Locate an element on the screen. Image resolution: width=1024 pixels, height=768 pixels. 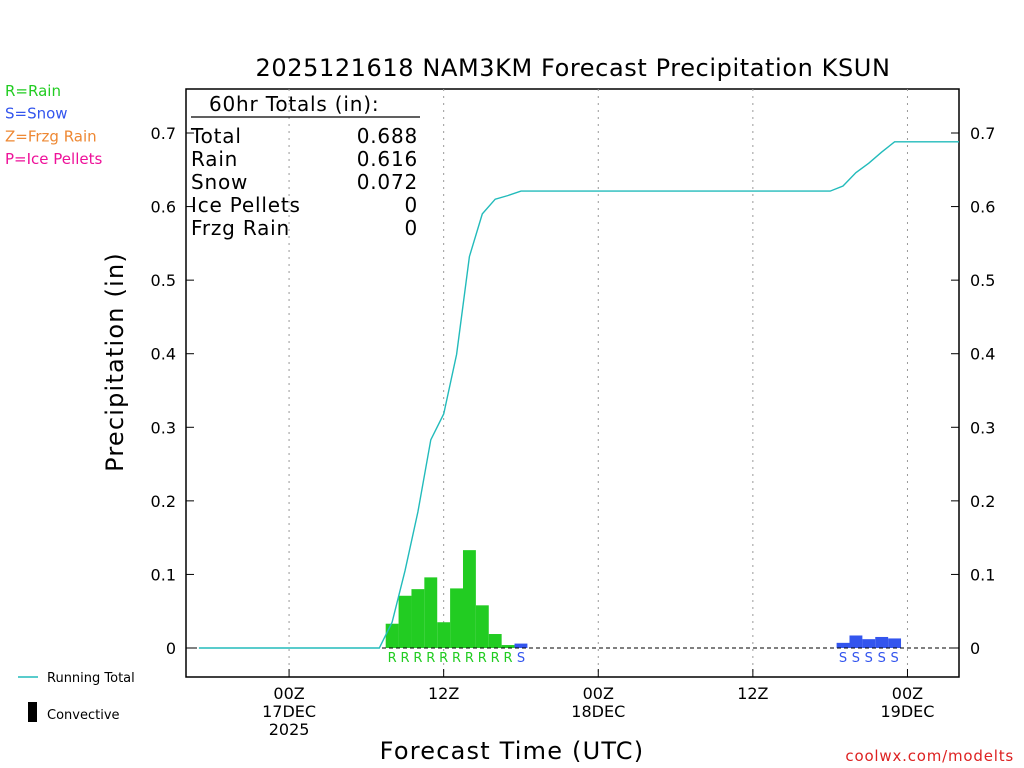
y-axis-label: Precipitation (in) is located at coordinates (115, 362).